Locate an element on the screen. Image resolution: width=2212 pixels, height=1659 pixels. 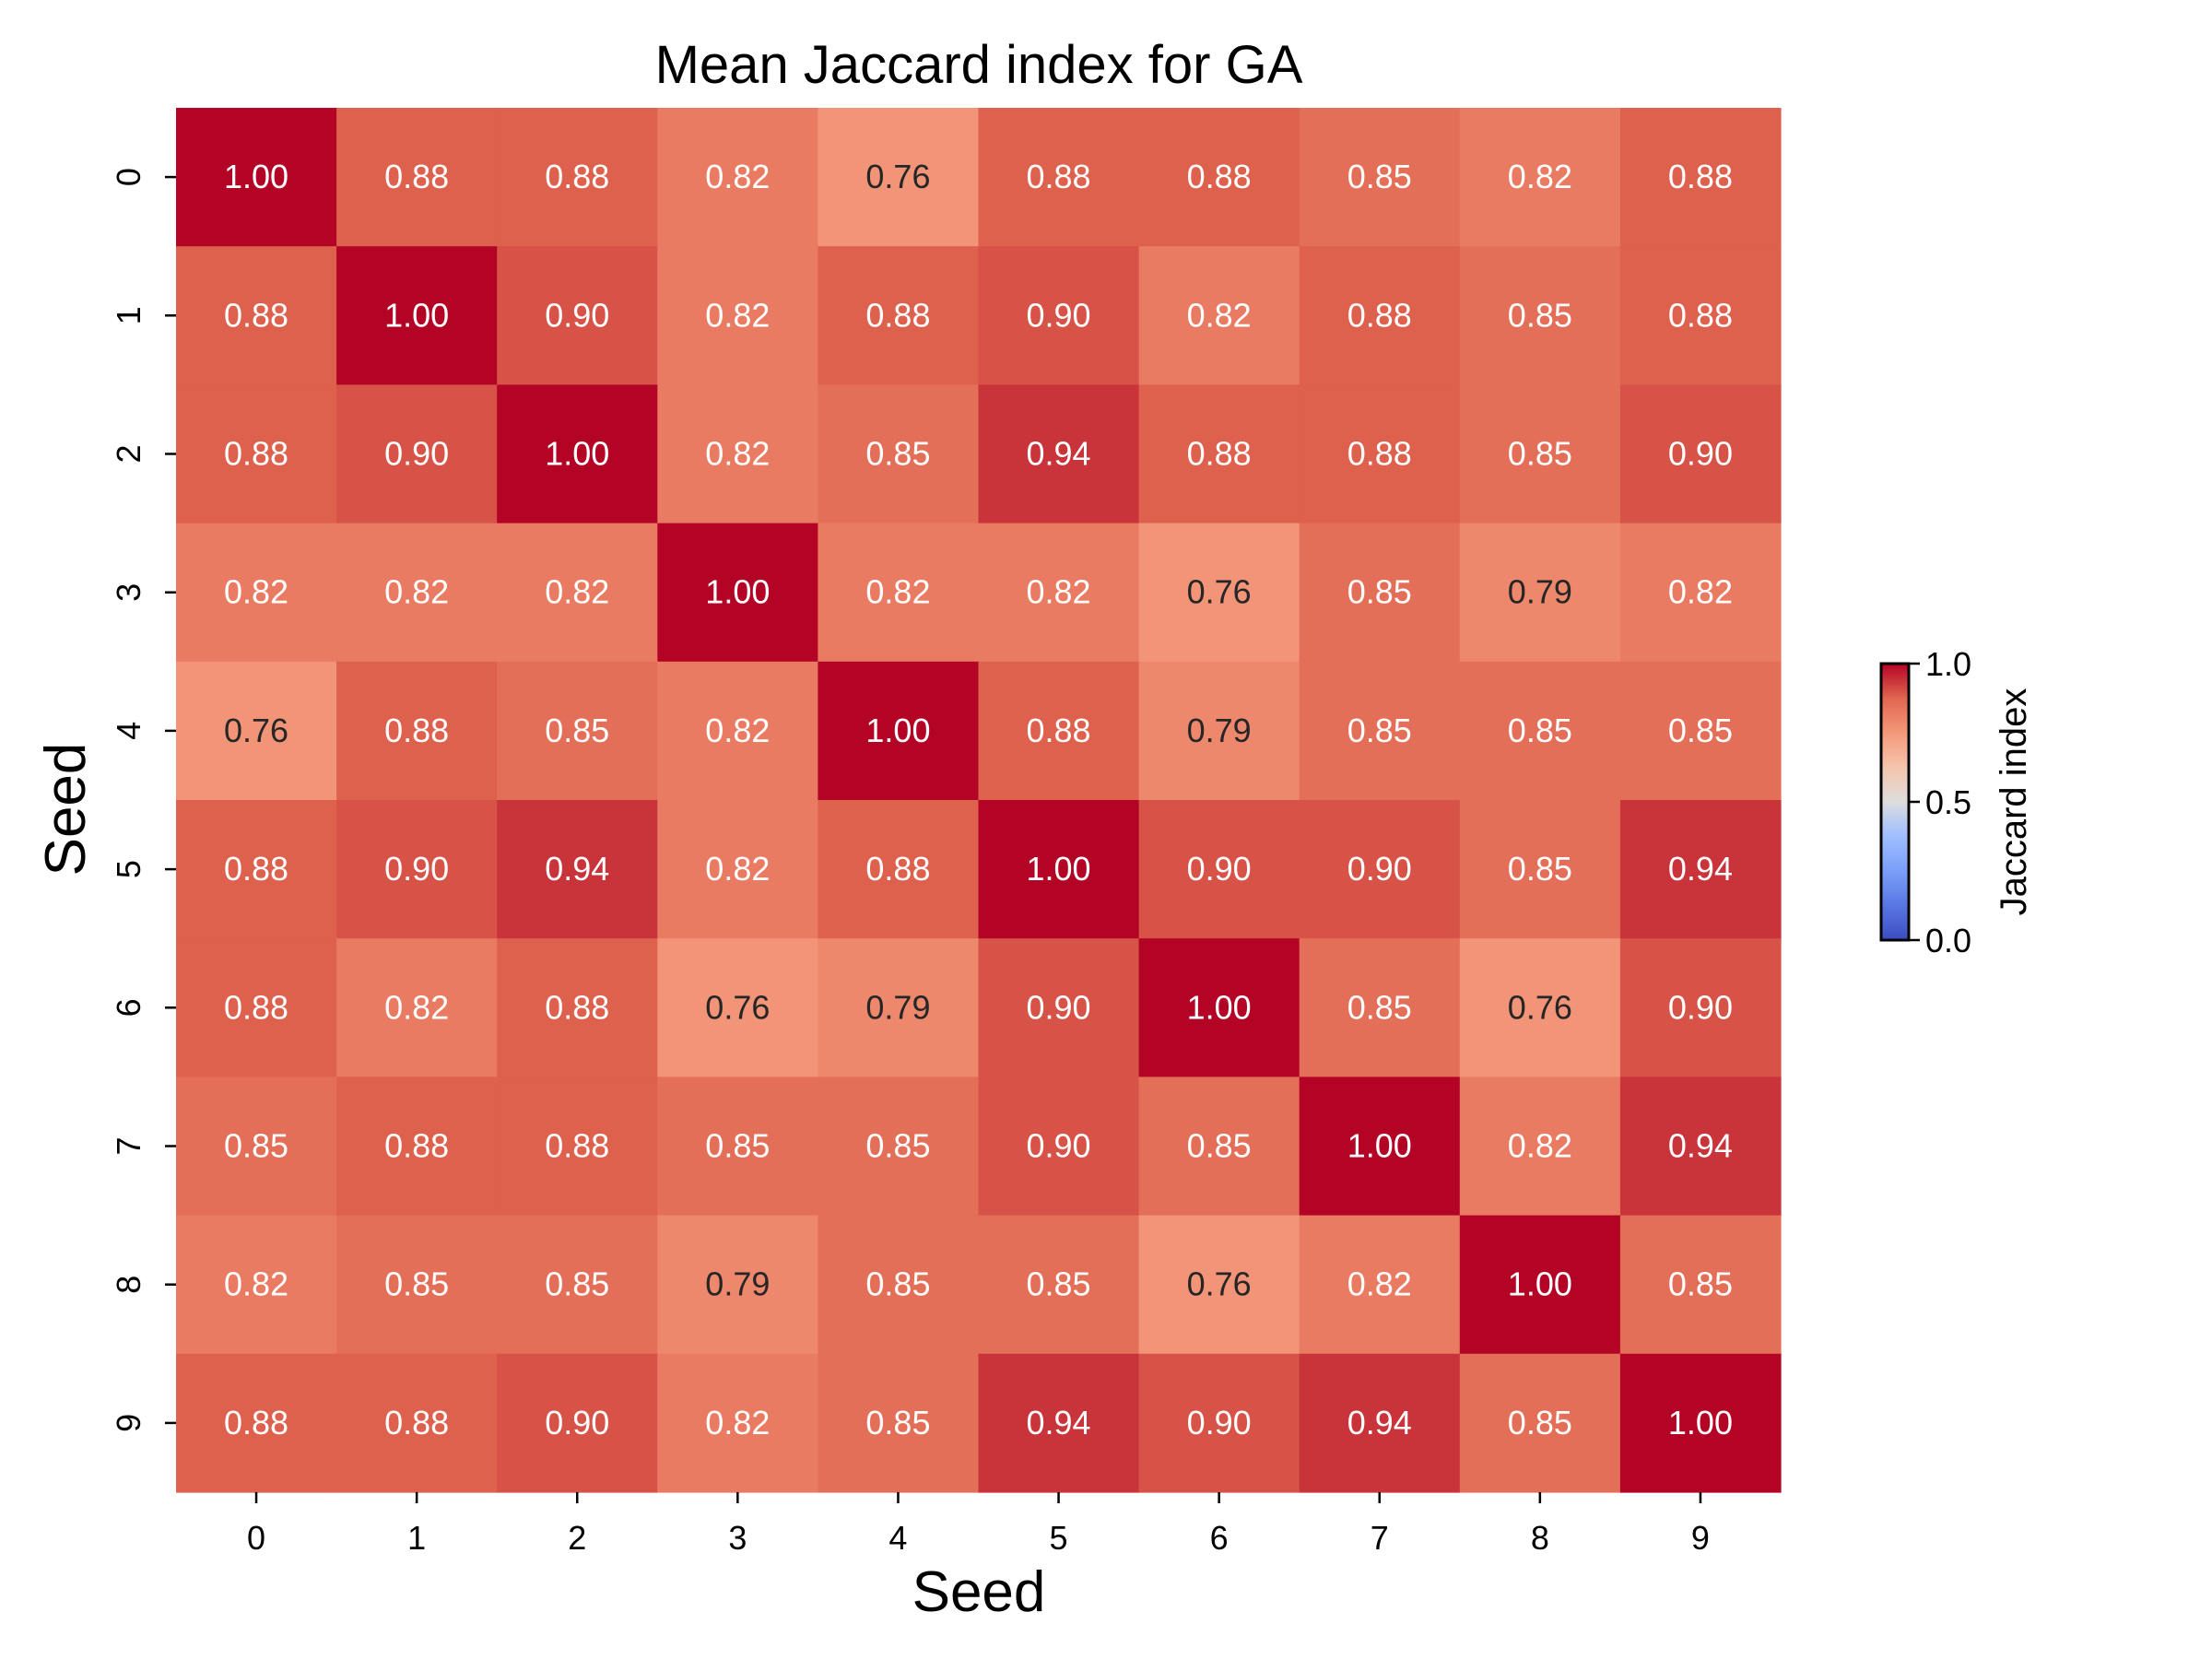
cell-value-5-3: 0.82 is located at coordinates (737, 869).